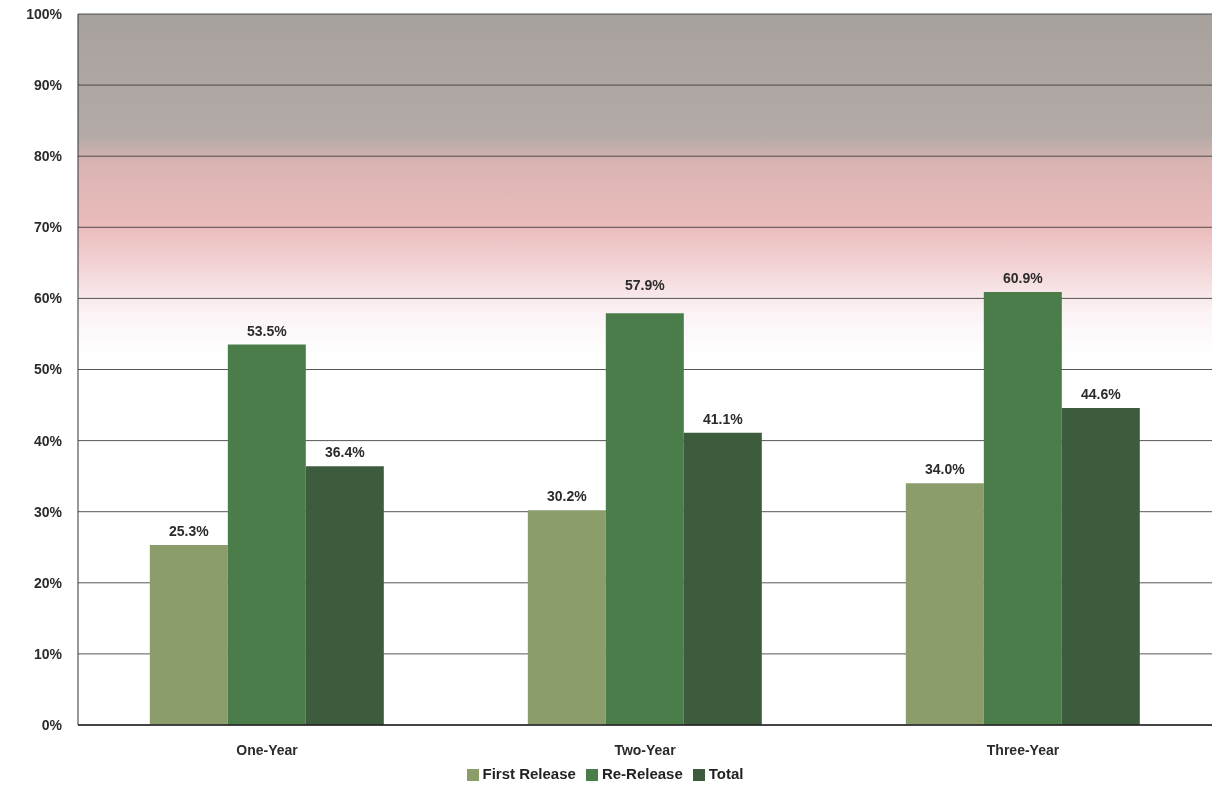 Image resolution: width=1224 pixels, height=807 pixels. Describe the element at coordinates (48, 298) in the screenshot. I see `y-tick-label: 60%` at that location.